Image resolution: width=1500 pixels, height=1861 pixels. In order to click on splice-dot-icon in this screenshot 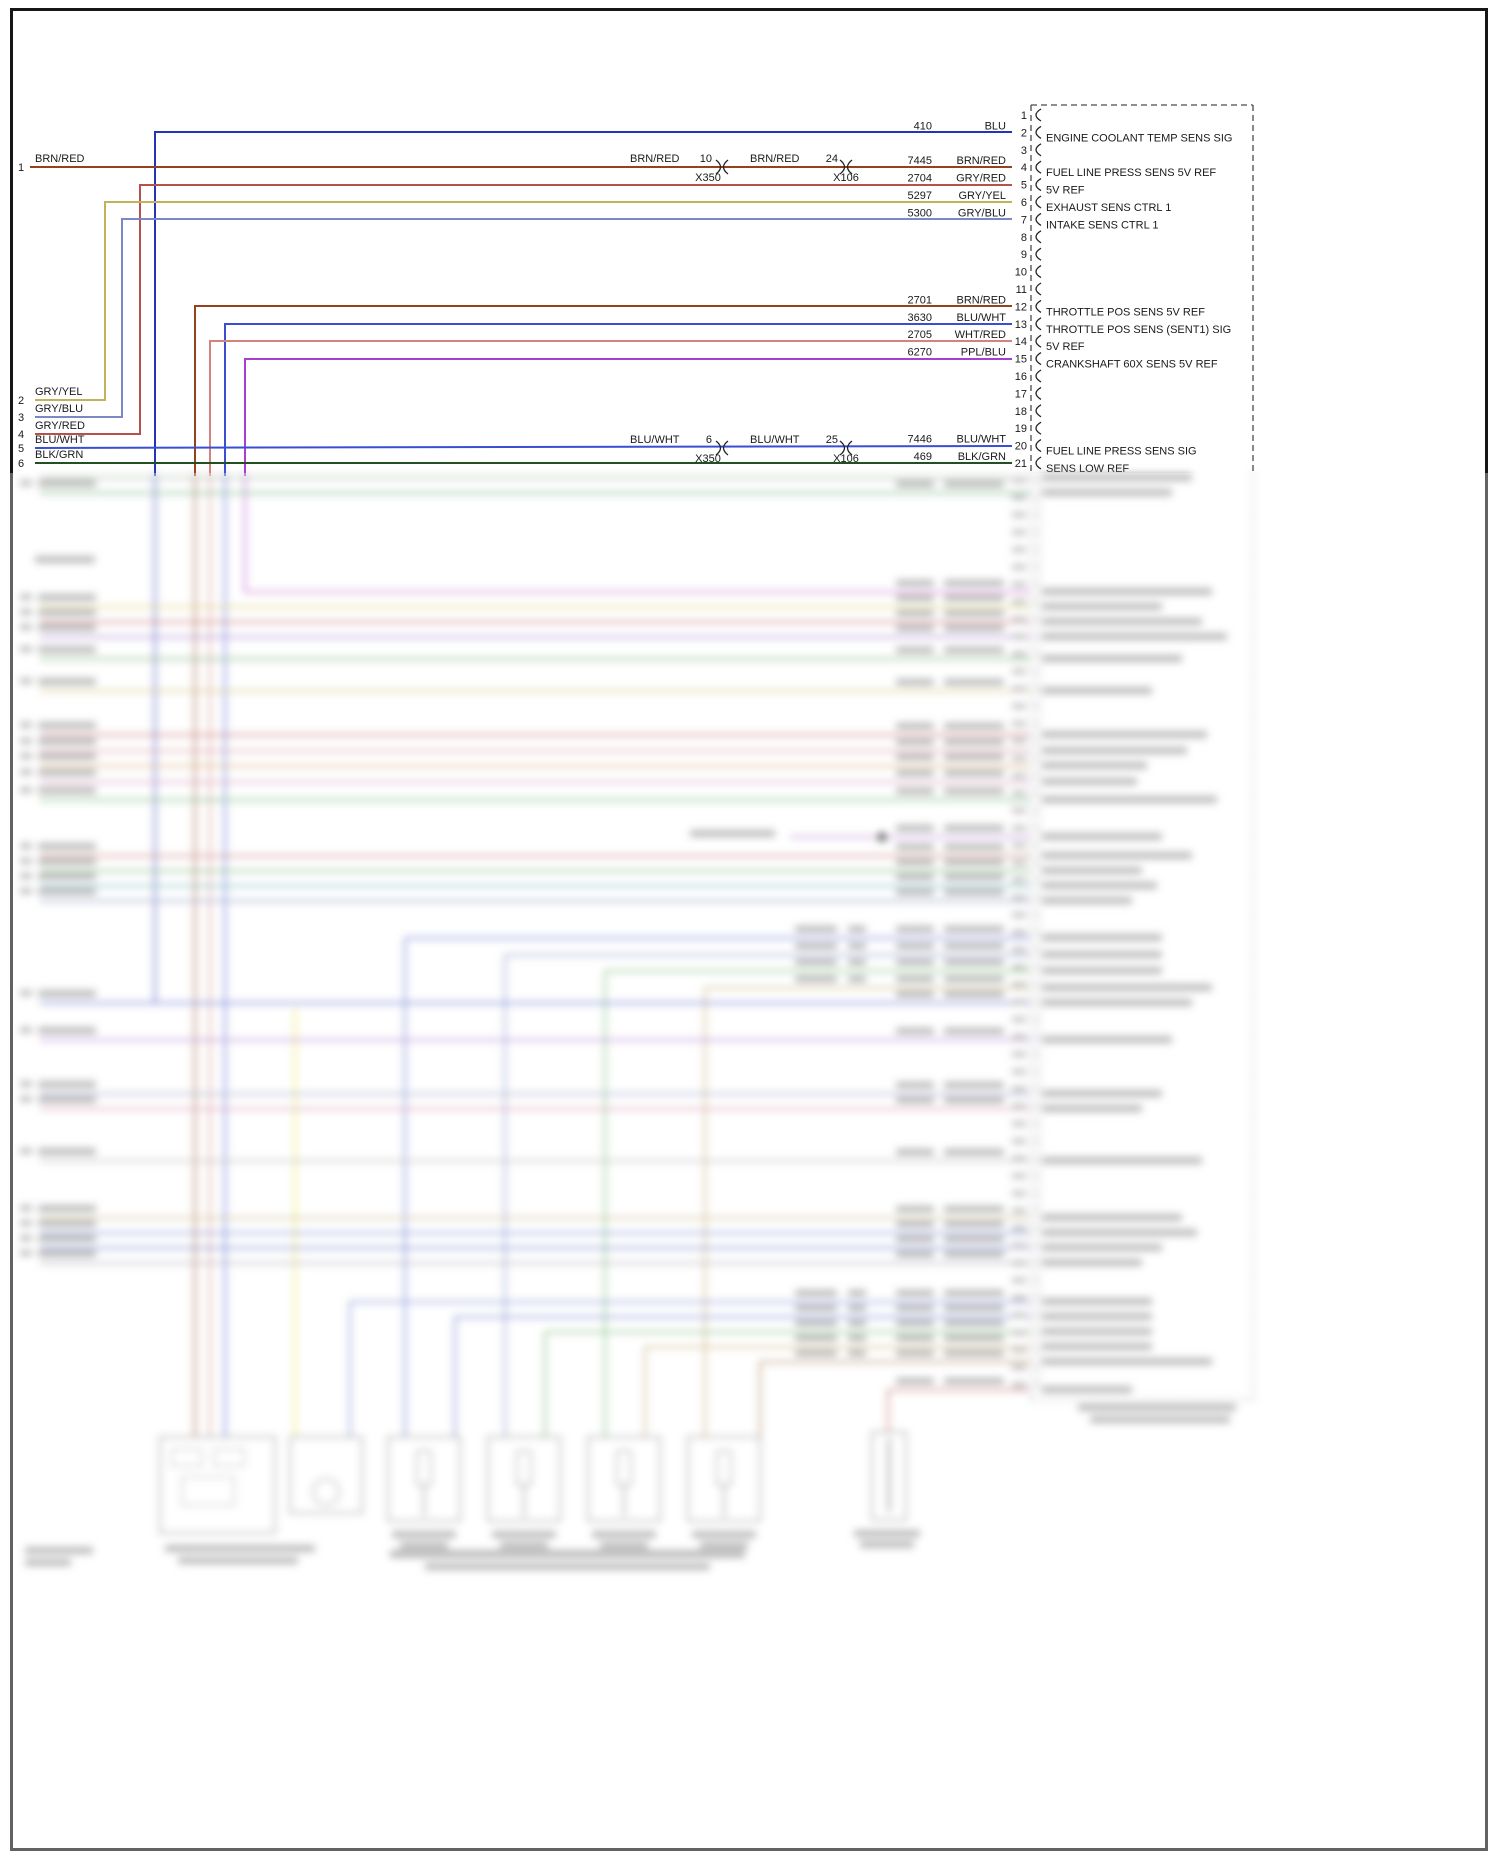, I will do `click(882, 837)`.